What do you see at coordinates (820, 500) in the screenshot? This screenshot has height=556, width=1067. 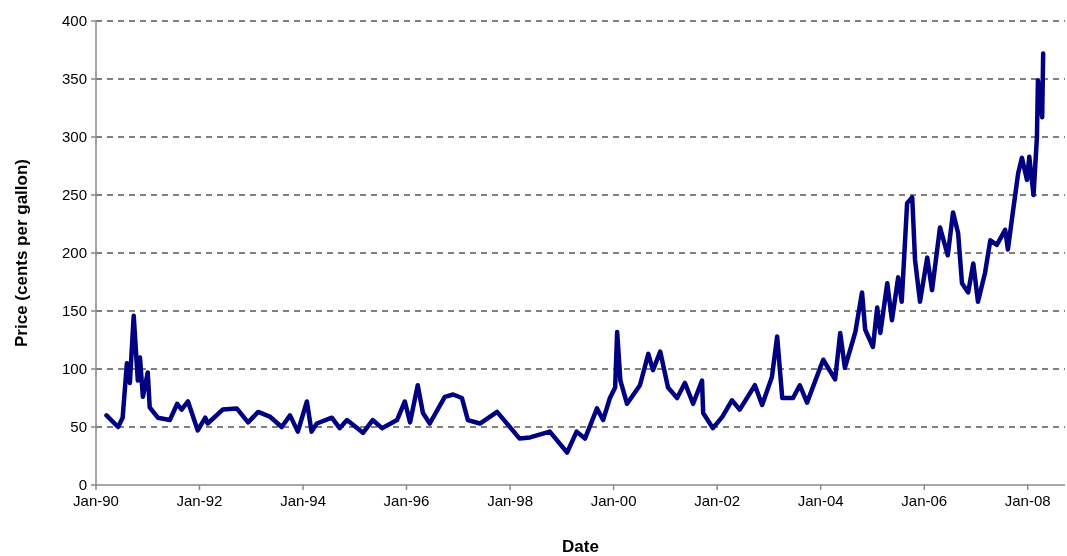 I see `x-tick-label: Jan-04` at bounding box center [820, 500].